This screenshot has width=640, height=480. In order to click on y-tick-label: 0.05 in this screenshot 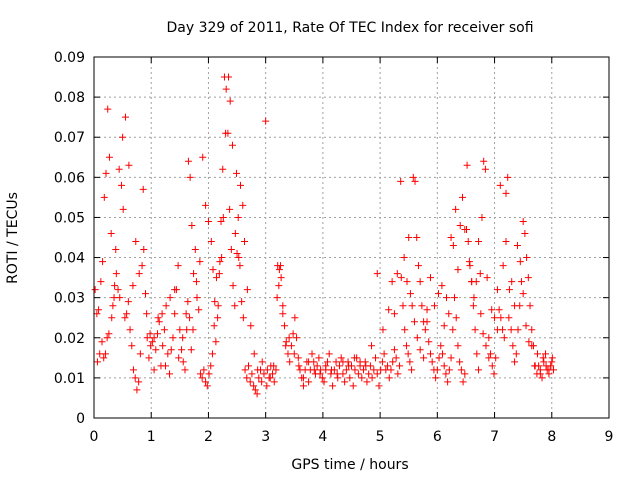, I will do `click(69, 218)`.